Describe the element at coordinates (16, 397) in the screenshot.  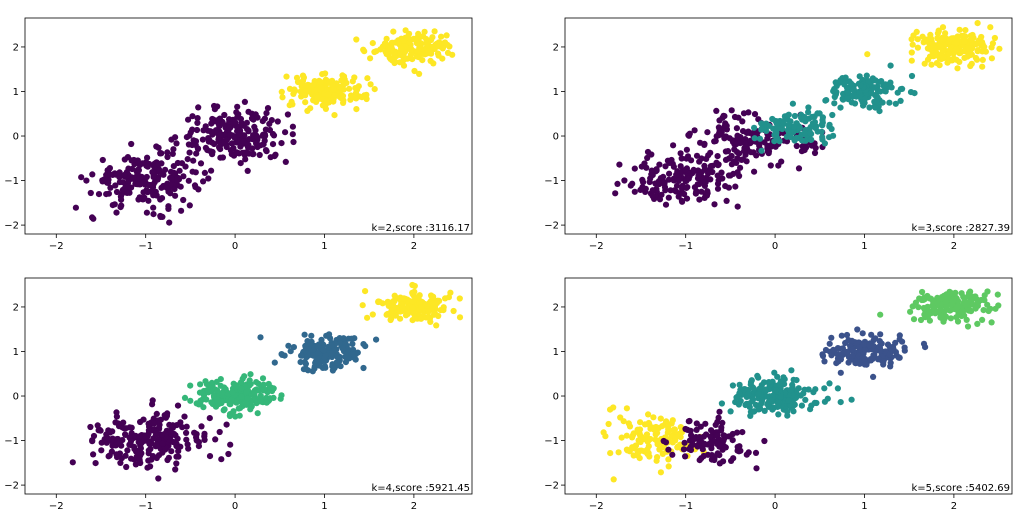
I see `y-tick-label: 0` at that location.